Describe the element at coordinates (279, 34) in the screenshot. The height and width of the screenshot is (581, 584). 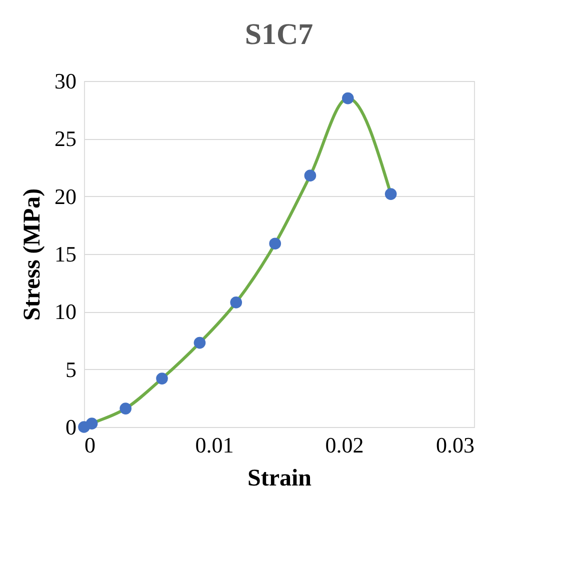
I see `chart-title: S1C7` at that location.